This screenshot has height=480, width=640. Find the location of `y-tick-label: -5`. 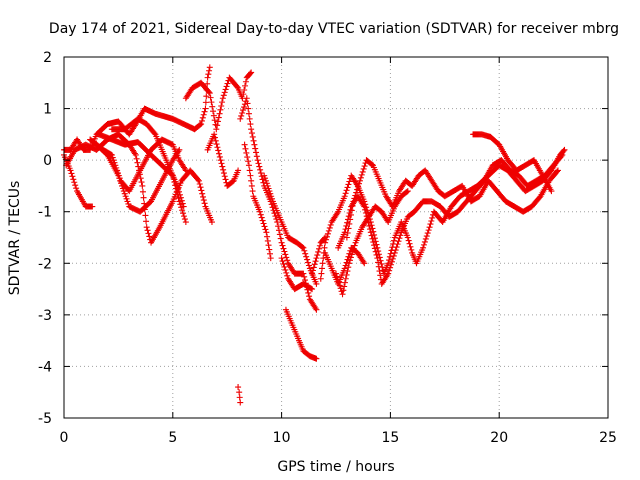

y-tick-label: -5 is located at coordinates (45, 419).